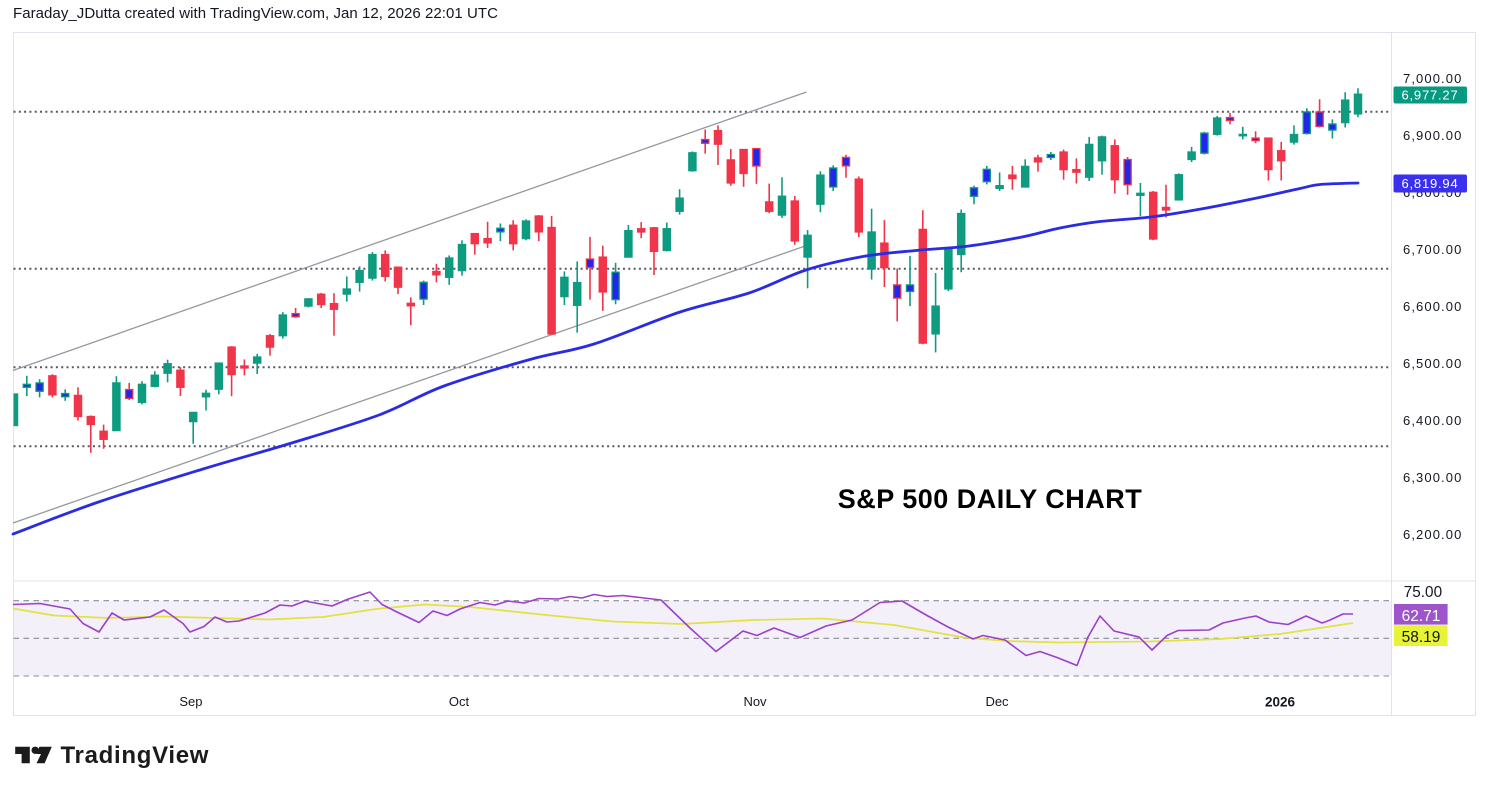 The image size is (1488, 794). I want to click on svg-text: 75.00, so click(1423, 592).